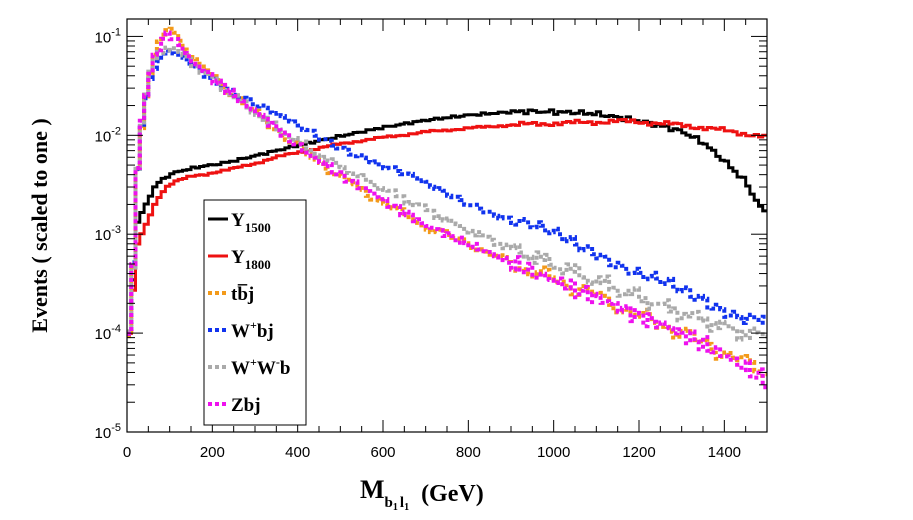  I want to click on y-axis-title: Events ( scaled to one ), so click(39, 225).